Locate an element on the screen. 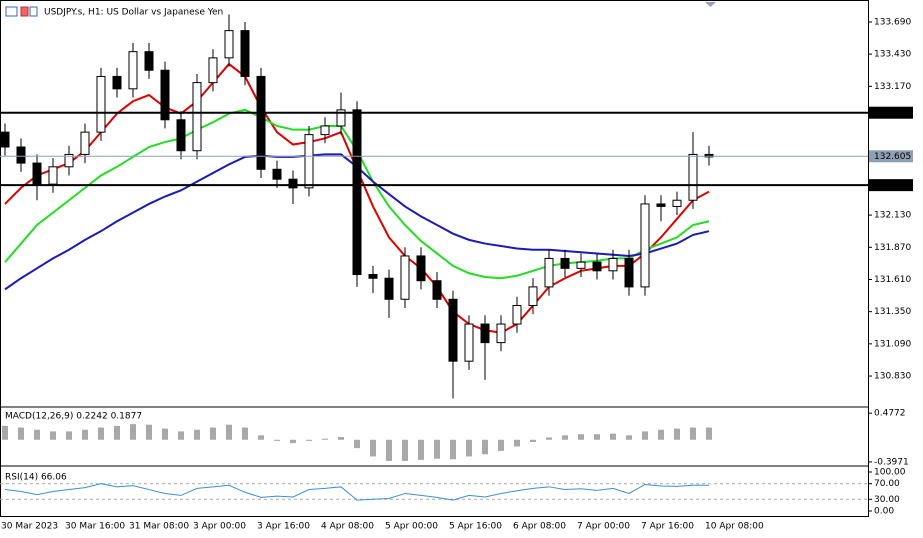 The width and height of the screenshot is (923, 538). level-label: 132.957 is located at coordinates (892, 113).